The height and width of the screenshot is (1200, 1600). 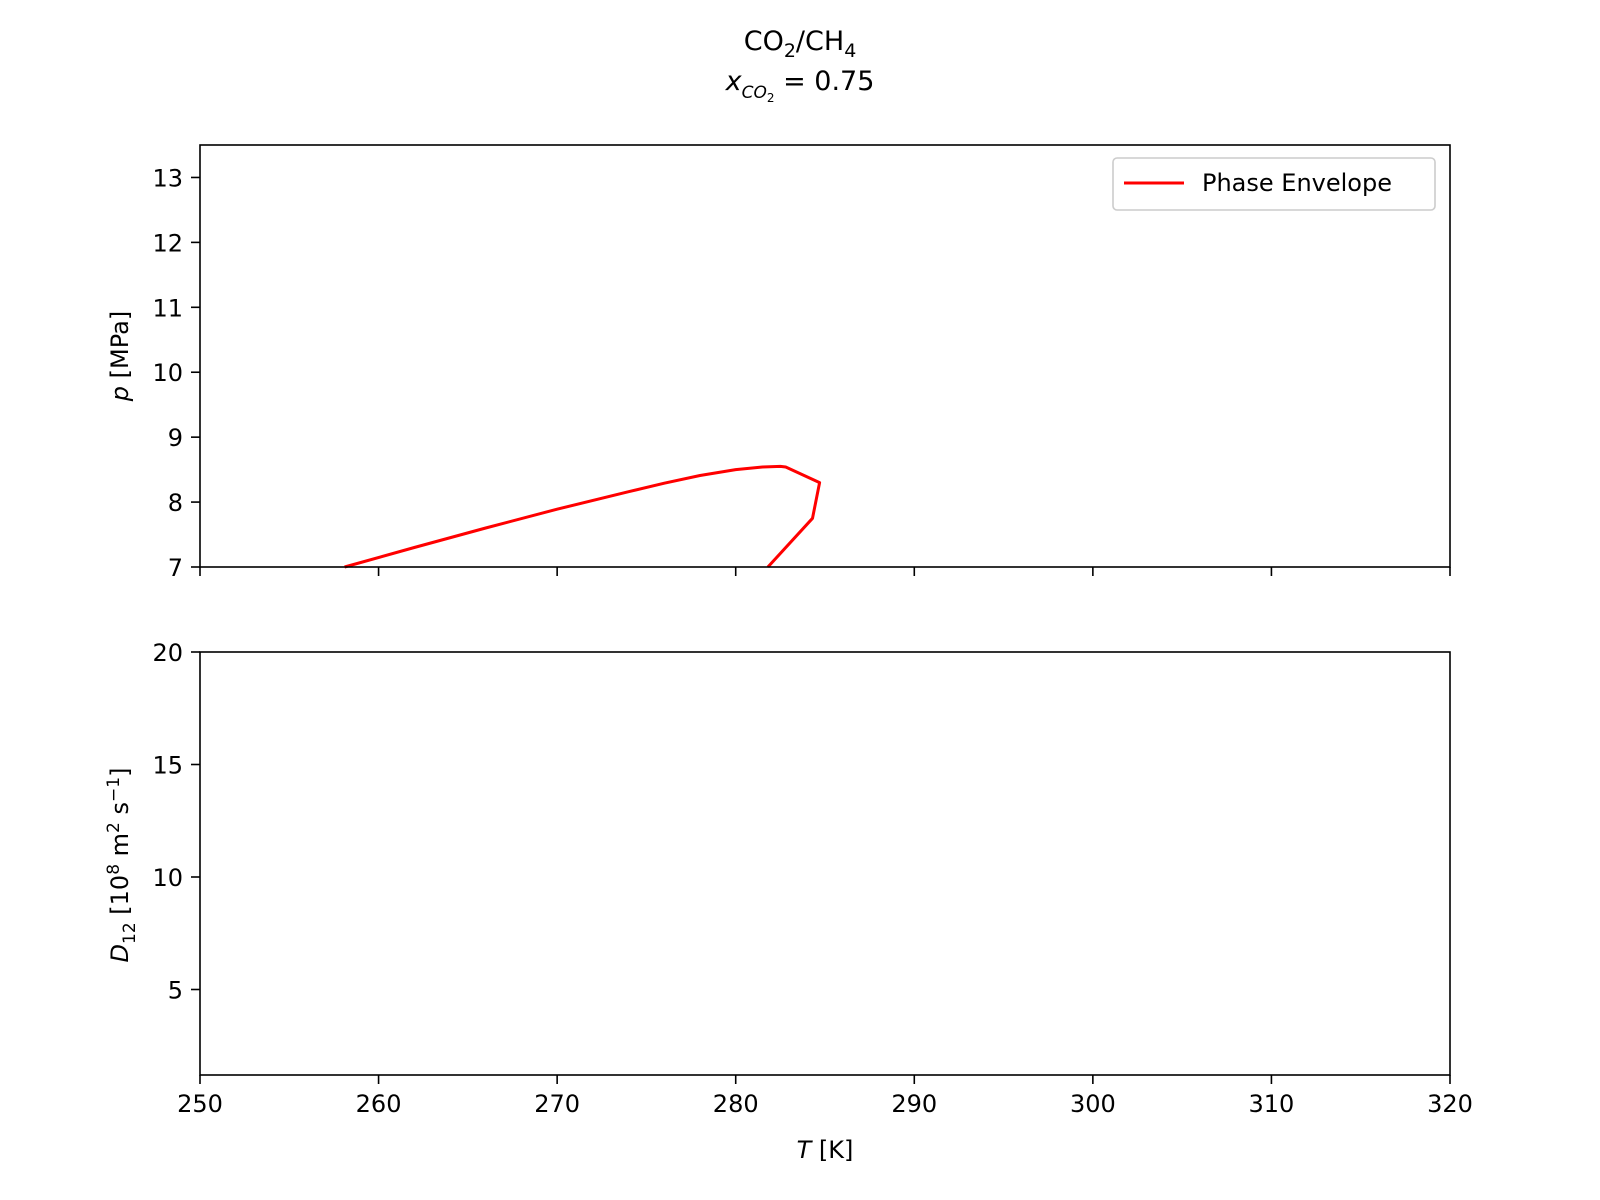 What do you see at coordinates (120, 356) in the screenshot?
I see `pressure-y-axis-label: p [MPa]` at bounding box center [120, 356].